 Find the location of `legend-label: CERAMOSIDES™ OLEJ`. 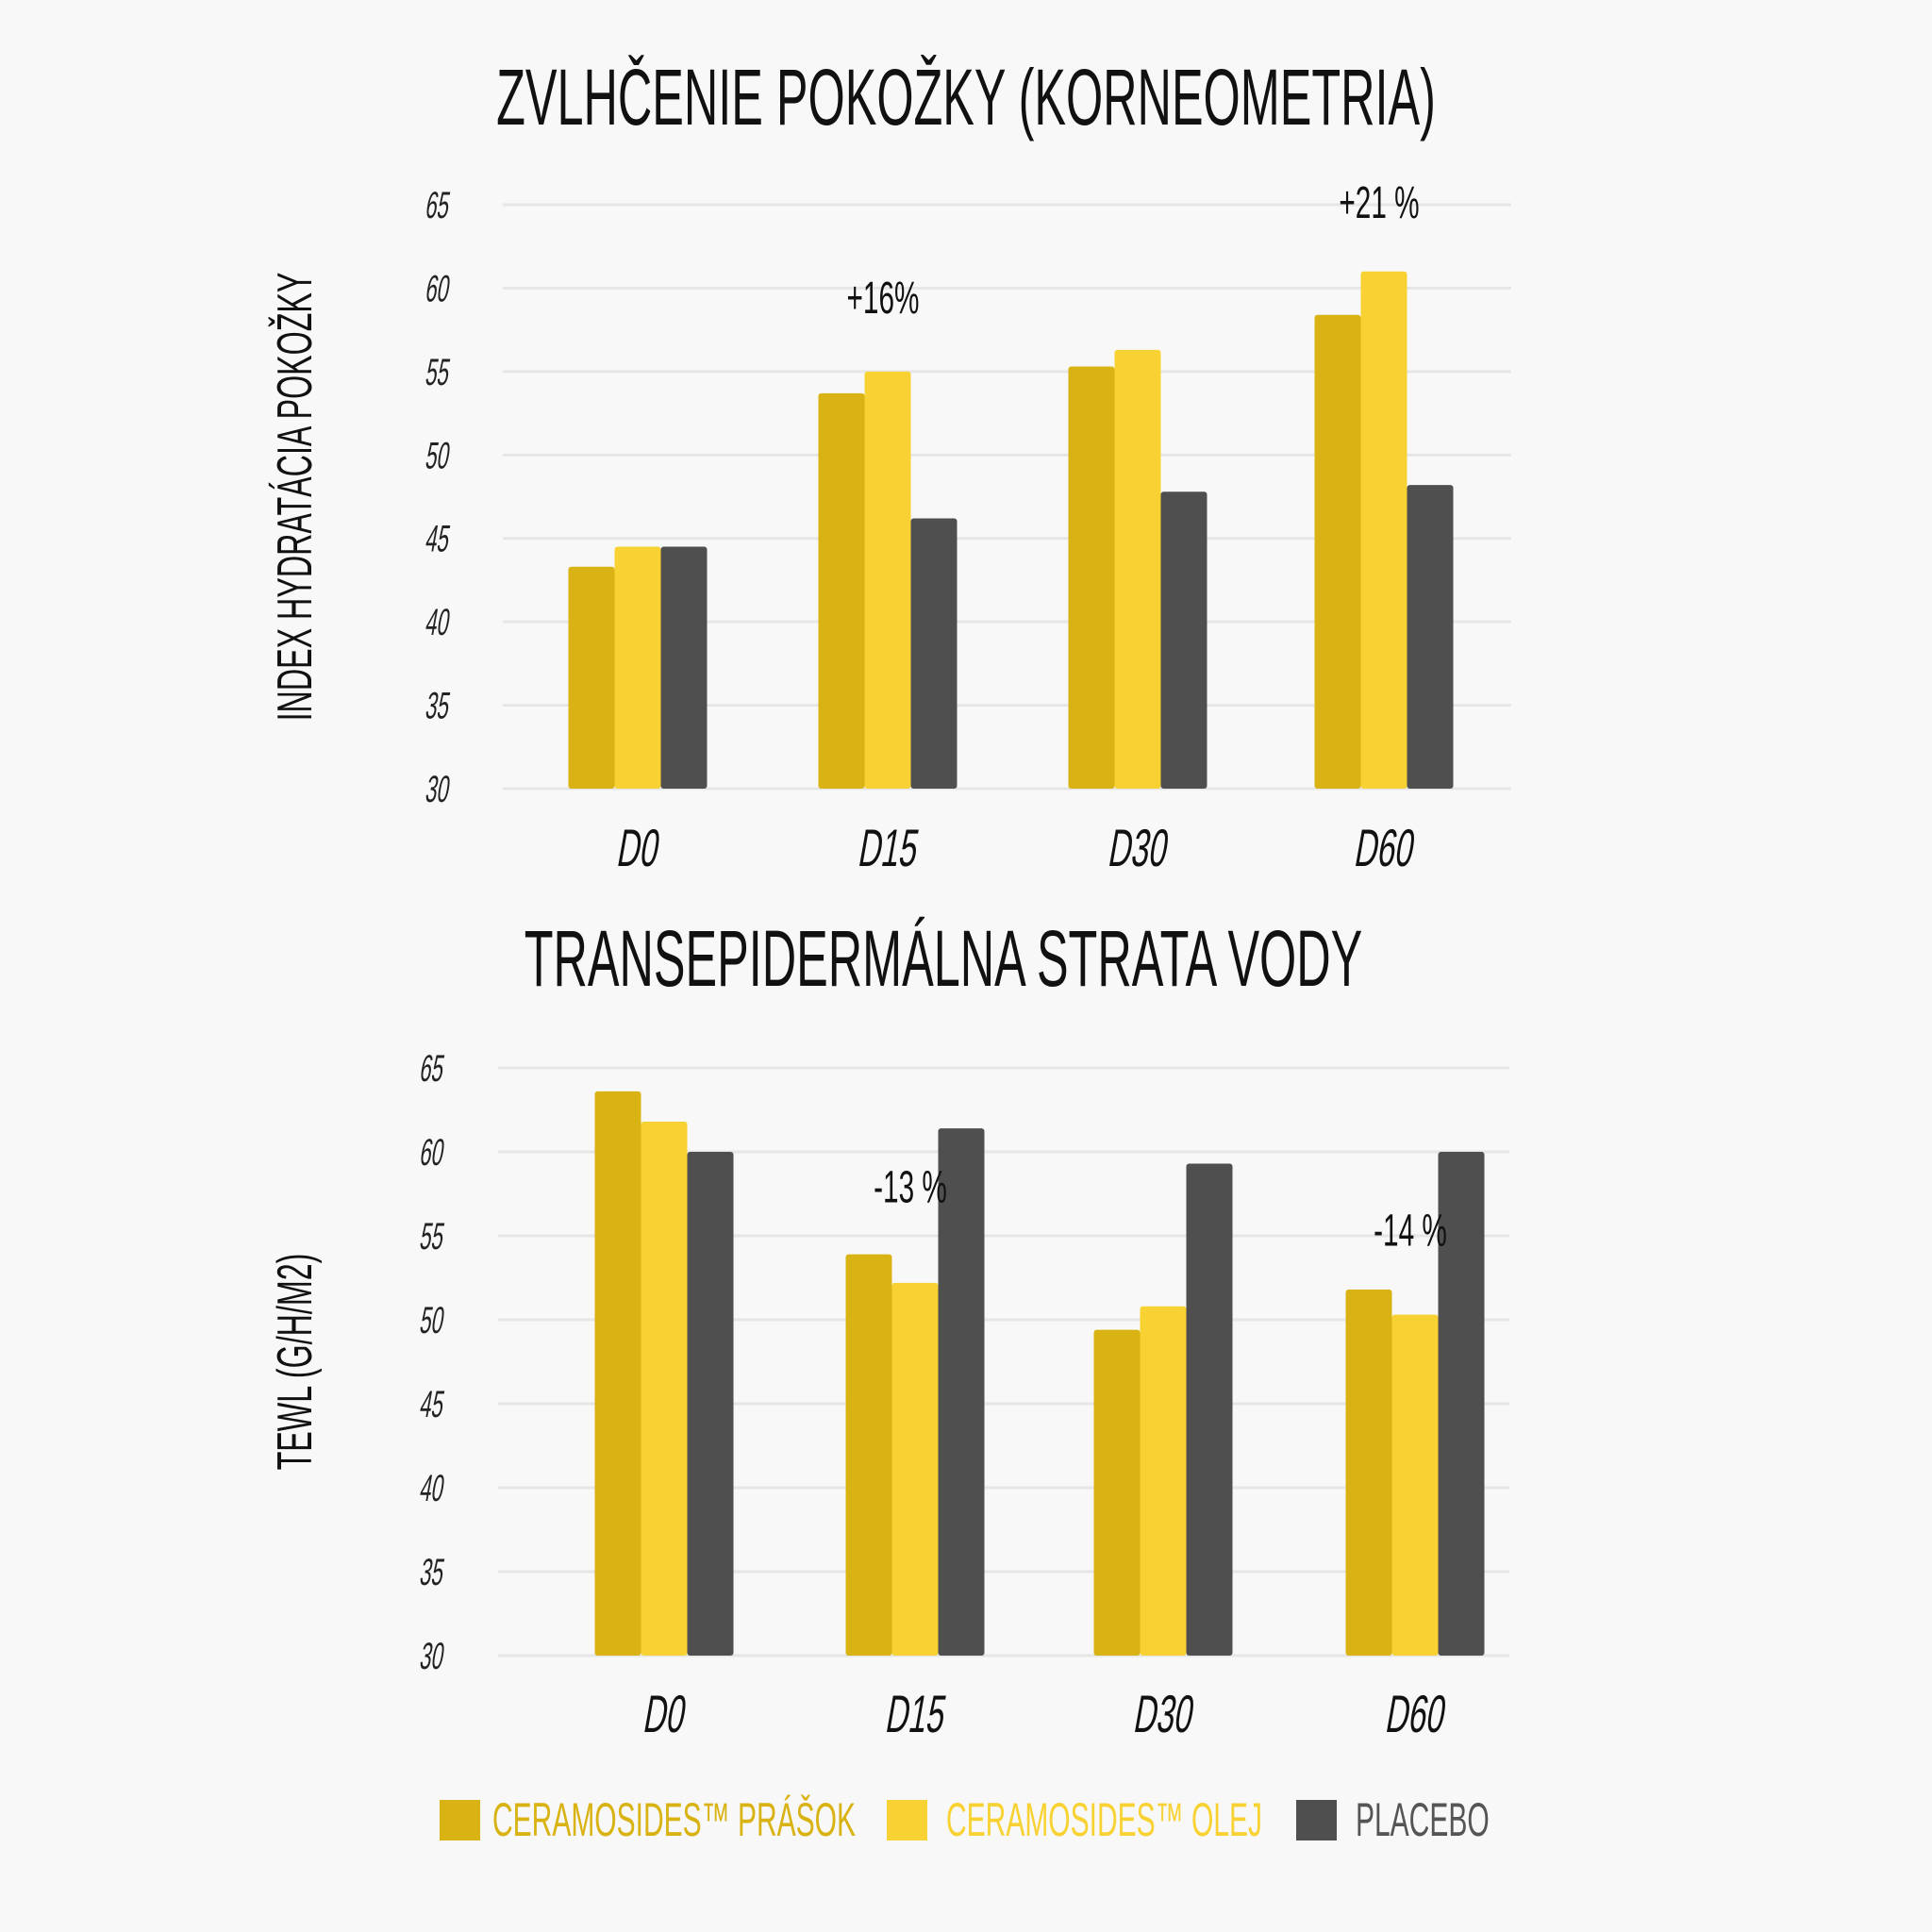

legend-label: CERAMOSIDES™ OLEJ is located at coordinates (1104, 1819).